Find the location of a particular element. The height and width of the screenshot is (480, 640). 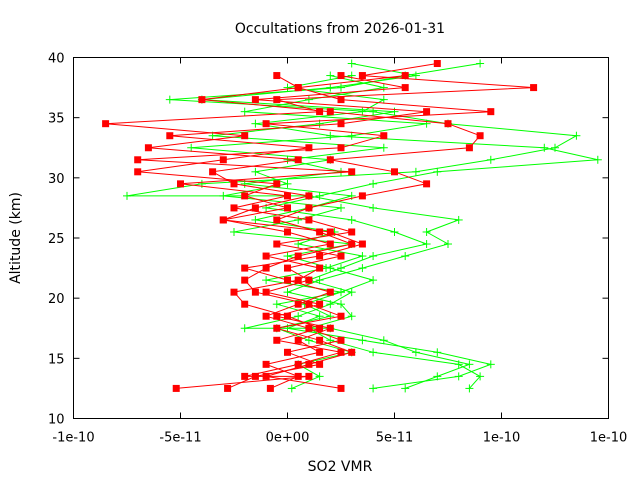

y-axis-label: Altitude (km) is located at coordinates (16, 238).